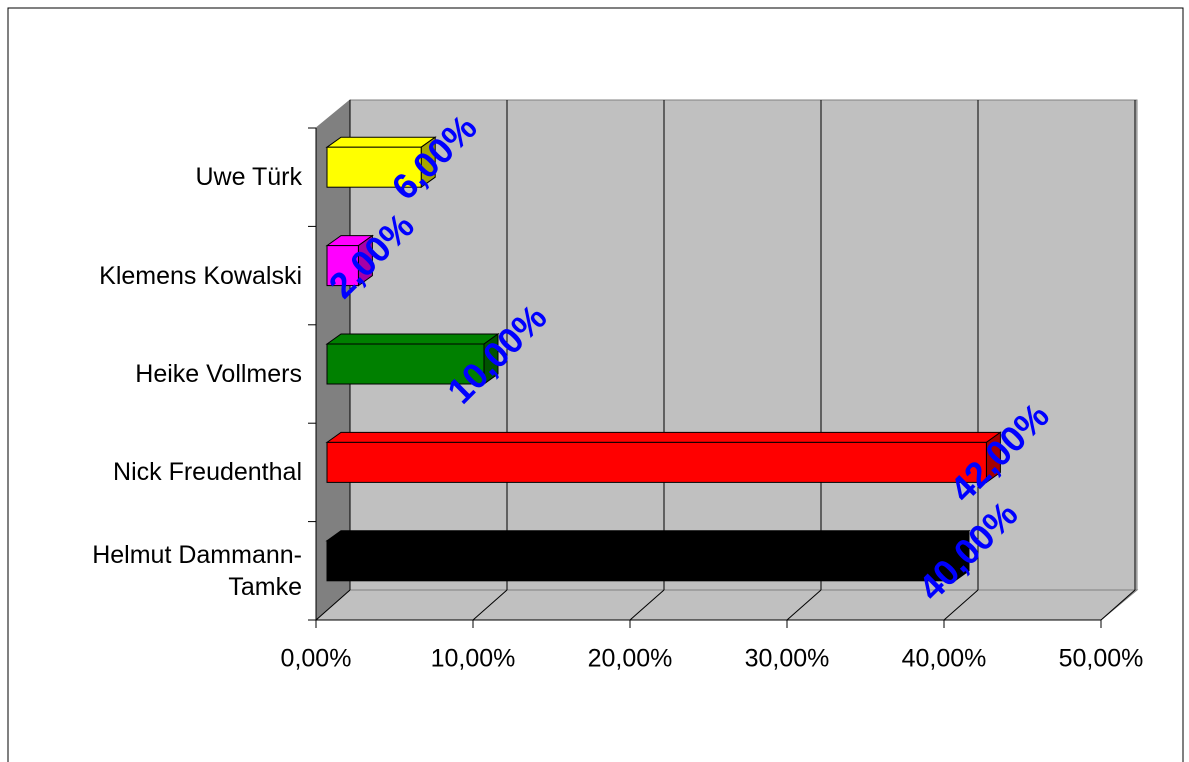  I want to click on y-tick-label: Uwe Türk, so click(248, 177).